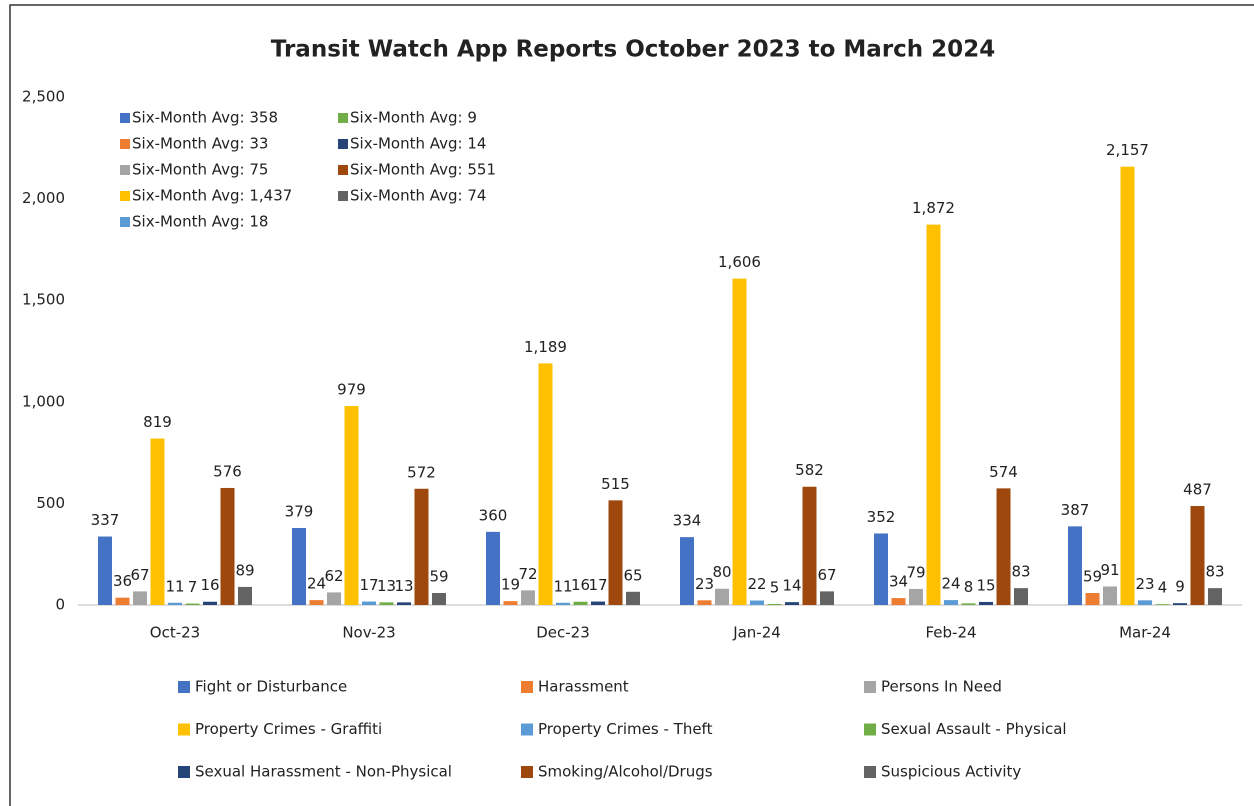 This screenshot has width=1254, height=806. I want to click on annotation: Six-Month Avg: 18, so click(200, 222).